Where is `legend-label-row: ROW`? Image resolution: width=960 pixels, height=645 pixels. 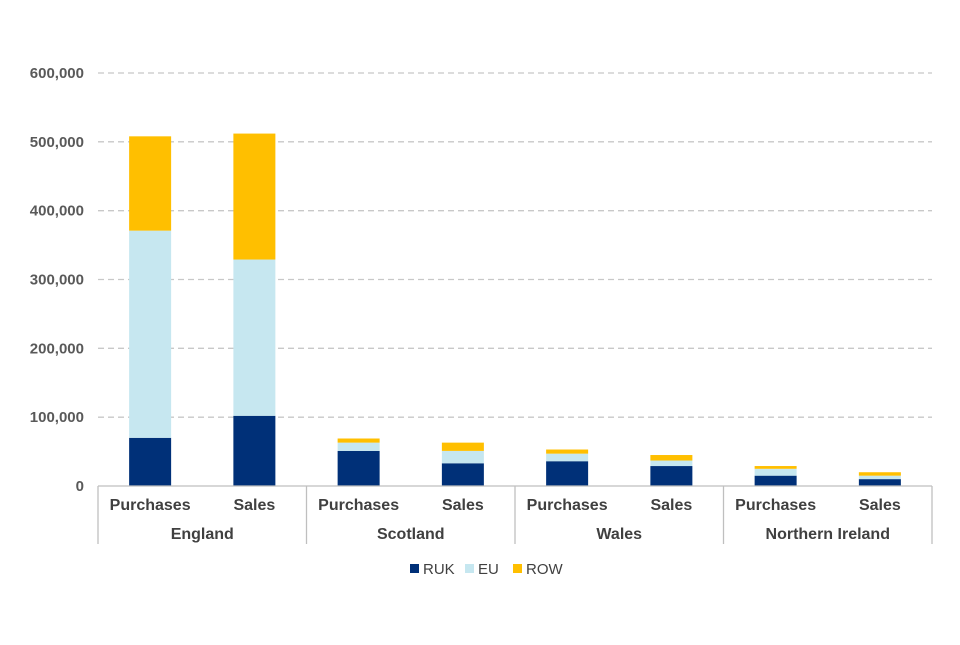 legend-label-row: ROW is located at coordinates (545, 569).